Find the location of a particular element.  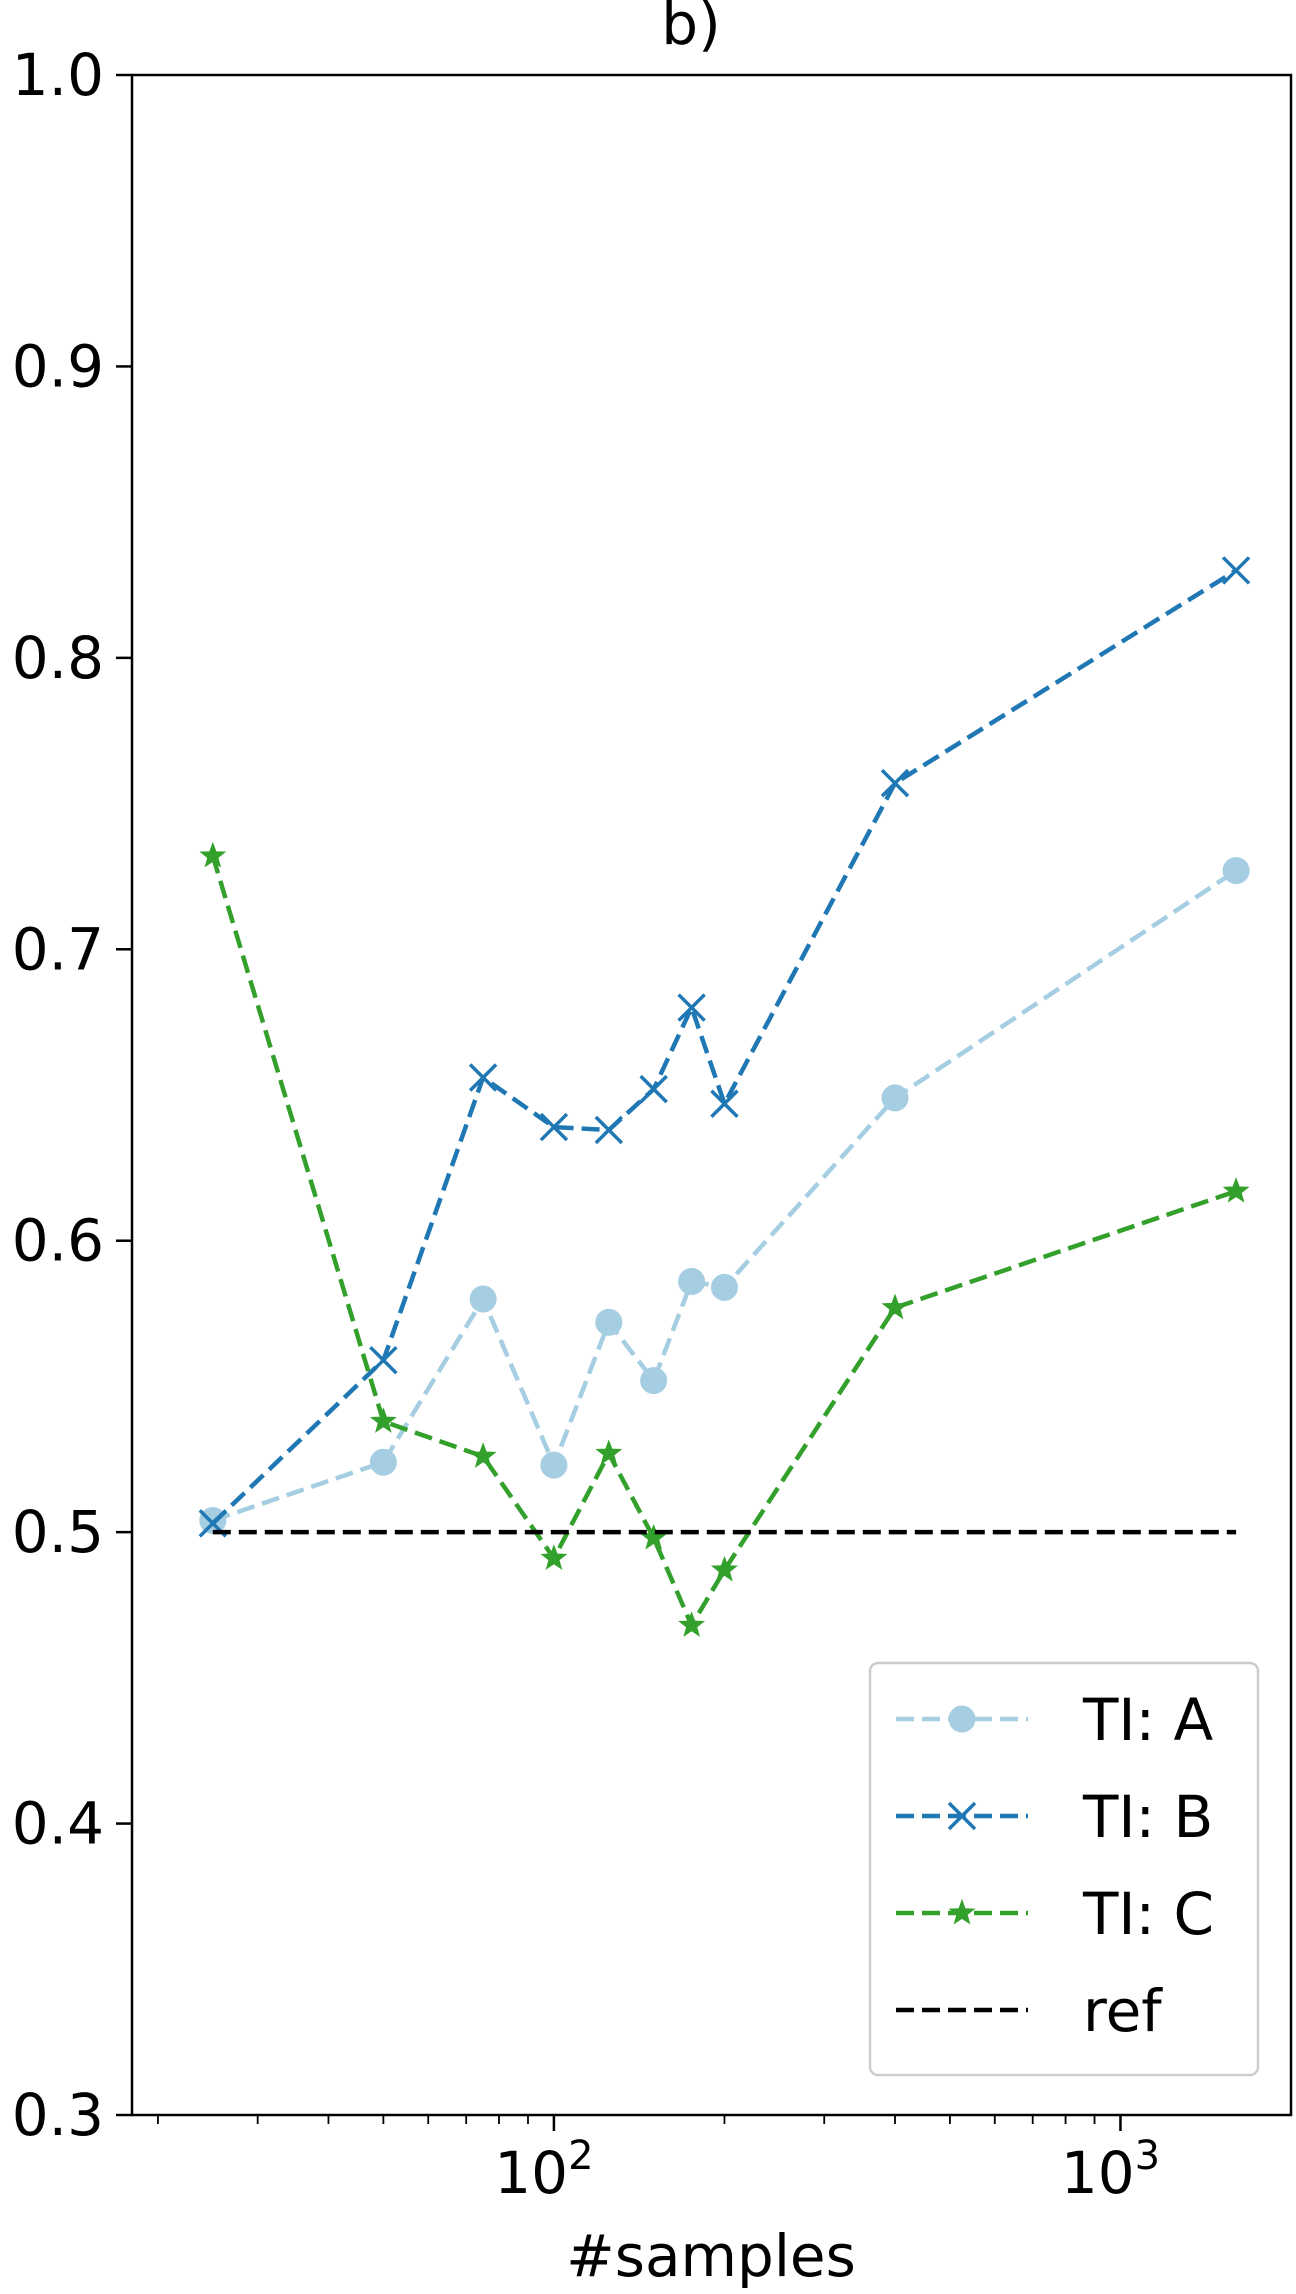

legend-item-ref-label: ref is located at coordinates (1123, 2011).